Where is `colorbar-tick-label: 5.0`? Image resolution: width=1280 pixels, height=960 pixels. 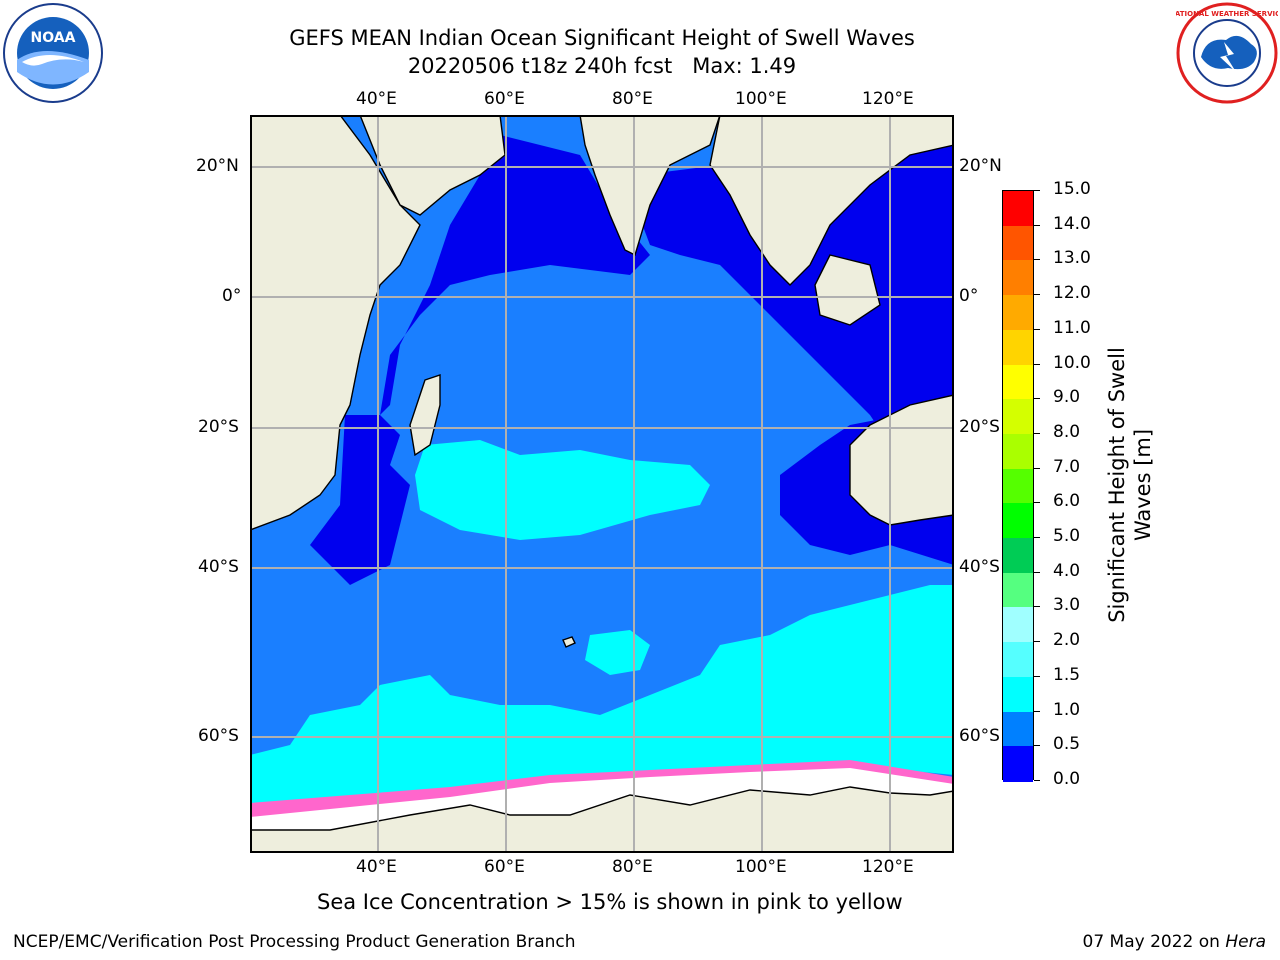 colorbar-tick-label: 5.0 is located at coordinates (1067, 536).